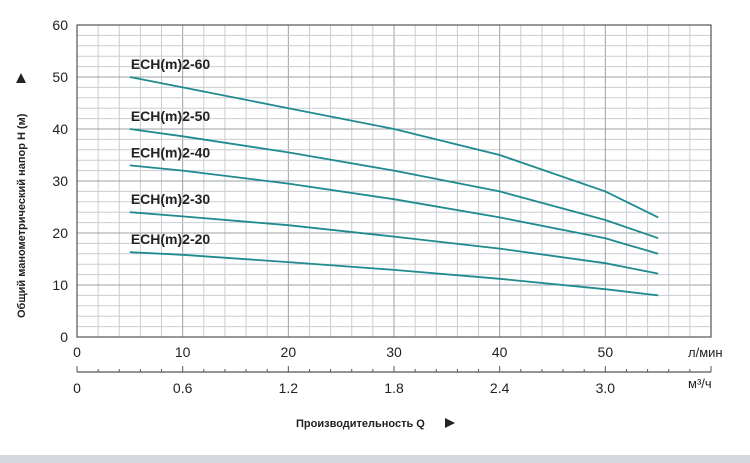  I want to click on x-unit-primary: л/мин, so click(705, 352).